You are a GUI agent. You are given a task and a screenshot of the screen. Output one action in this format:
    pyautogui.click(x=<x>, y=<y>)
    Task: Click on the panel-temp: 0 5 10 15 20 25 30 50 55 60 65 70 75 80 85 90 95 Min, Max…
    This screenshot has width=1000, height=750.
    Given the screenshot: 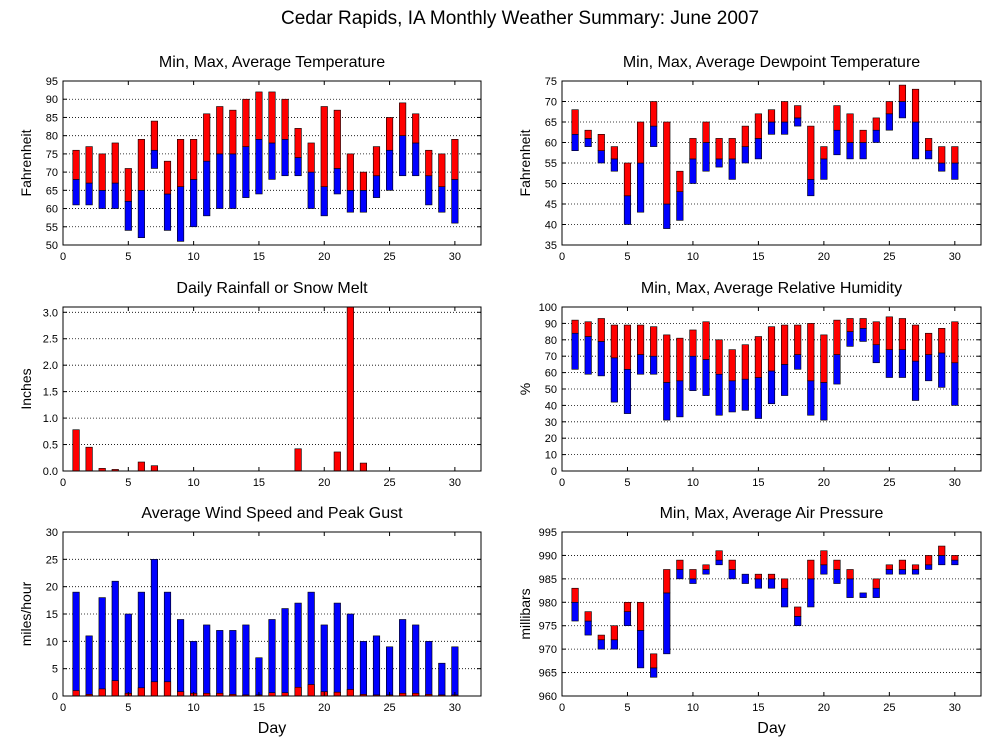 What is the action you would take?
    pyautogui.click(x=250, y=158)
    